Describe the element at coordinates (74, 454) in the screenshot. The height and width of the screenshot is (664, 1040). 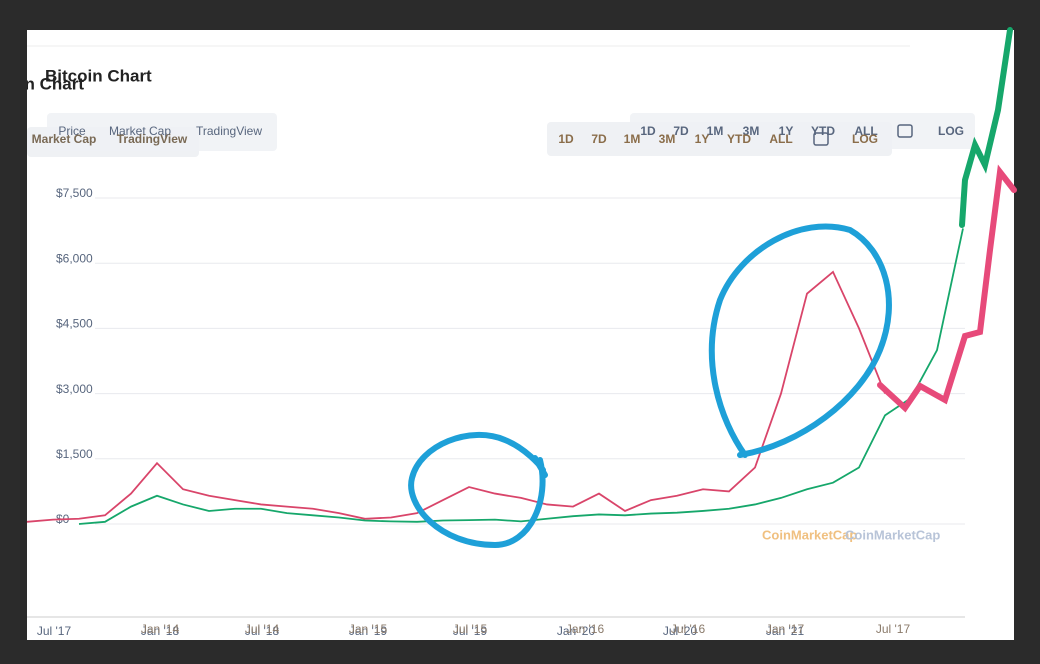
I see `y-tick-label: $1,500` at that location.